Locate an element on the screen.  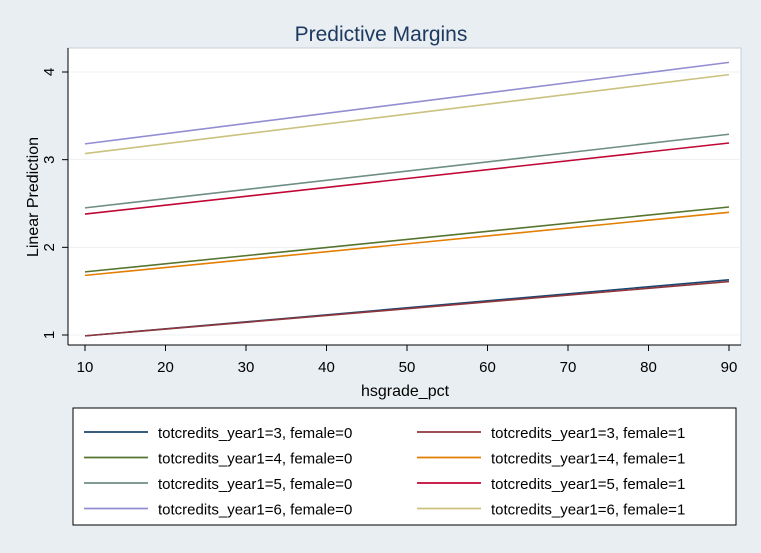
legend-label: totcredits_year1=5, female=0 is located at coordinates (255, 484).